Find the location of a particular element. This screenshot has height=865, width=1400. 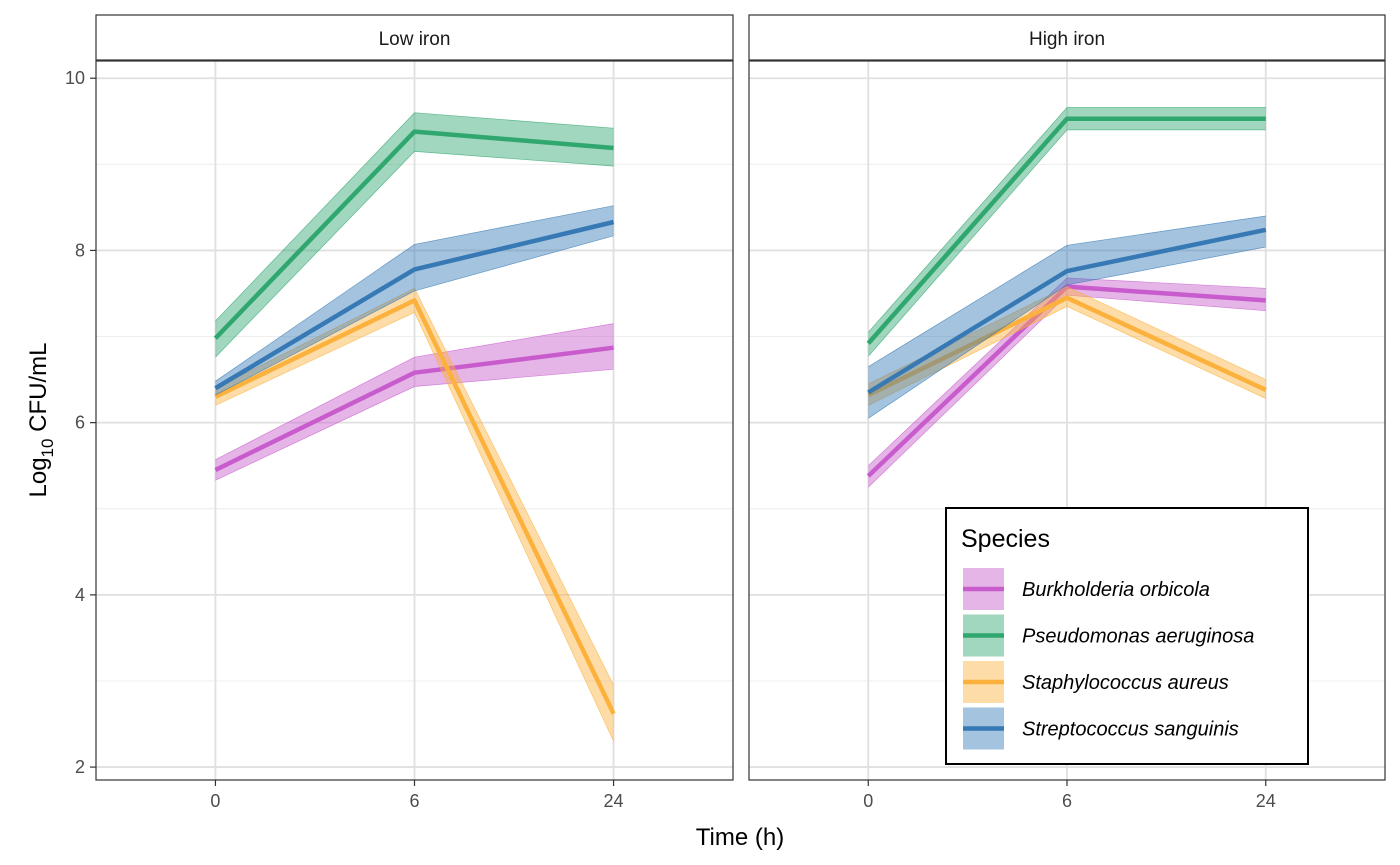

series-burkholderia-orbicola is located at coordinates (414, 402).